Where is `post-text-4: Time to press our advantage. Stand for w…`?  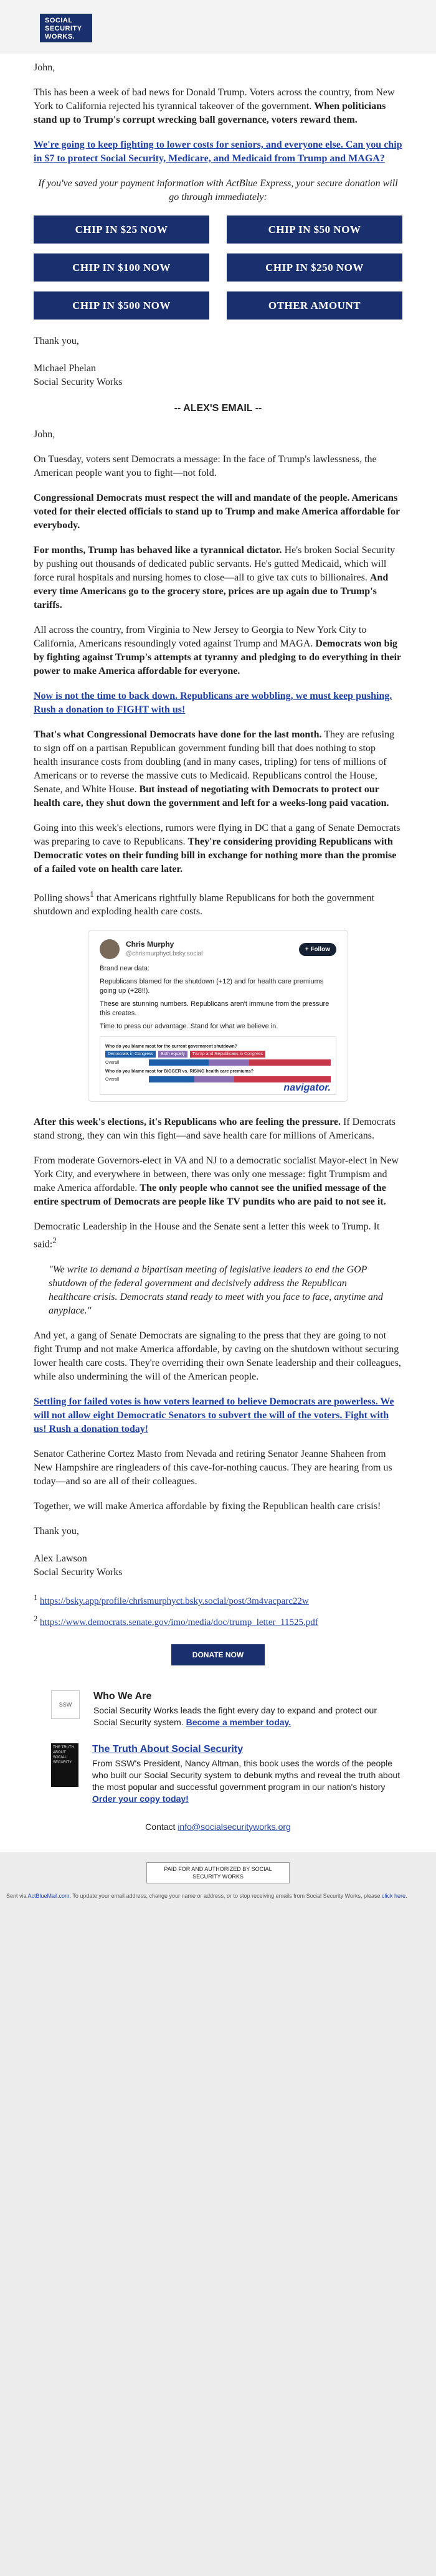 post-text-4: Time to press our advantage. Stand for w… is located at coordinates (189, 1027).